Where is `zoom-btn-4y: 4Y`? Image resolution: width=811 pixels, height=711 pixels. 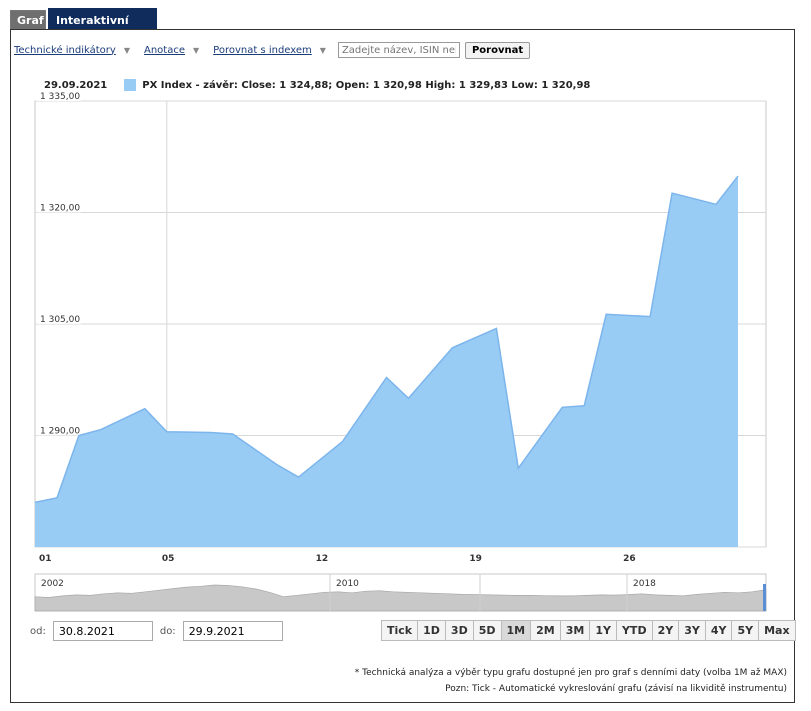
zoom-btn-4y: 4Y is located at coordinates (718, 630).